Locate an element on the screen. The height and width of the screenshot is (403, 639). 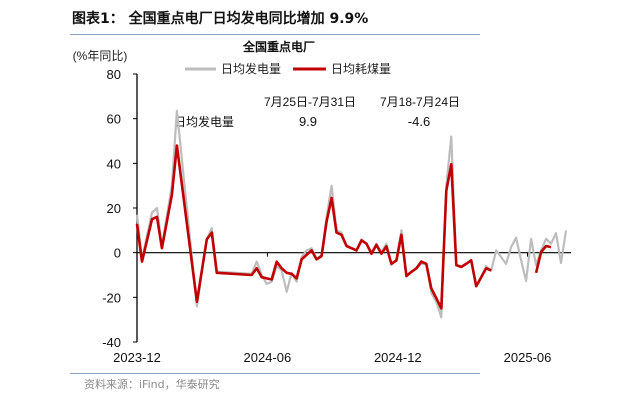
annotation-value-2: -4.6 is located at coordinates (419, 121).